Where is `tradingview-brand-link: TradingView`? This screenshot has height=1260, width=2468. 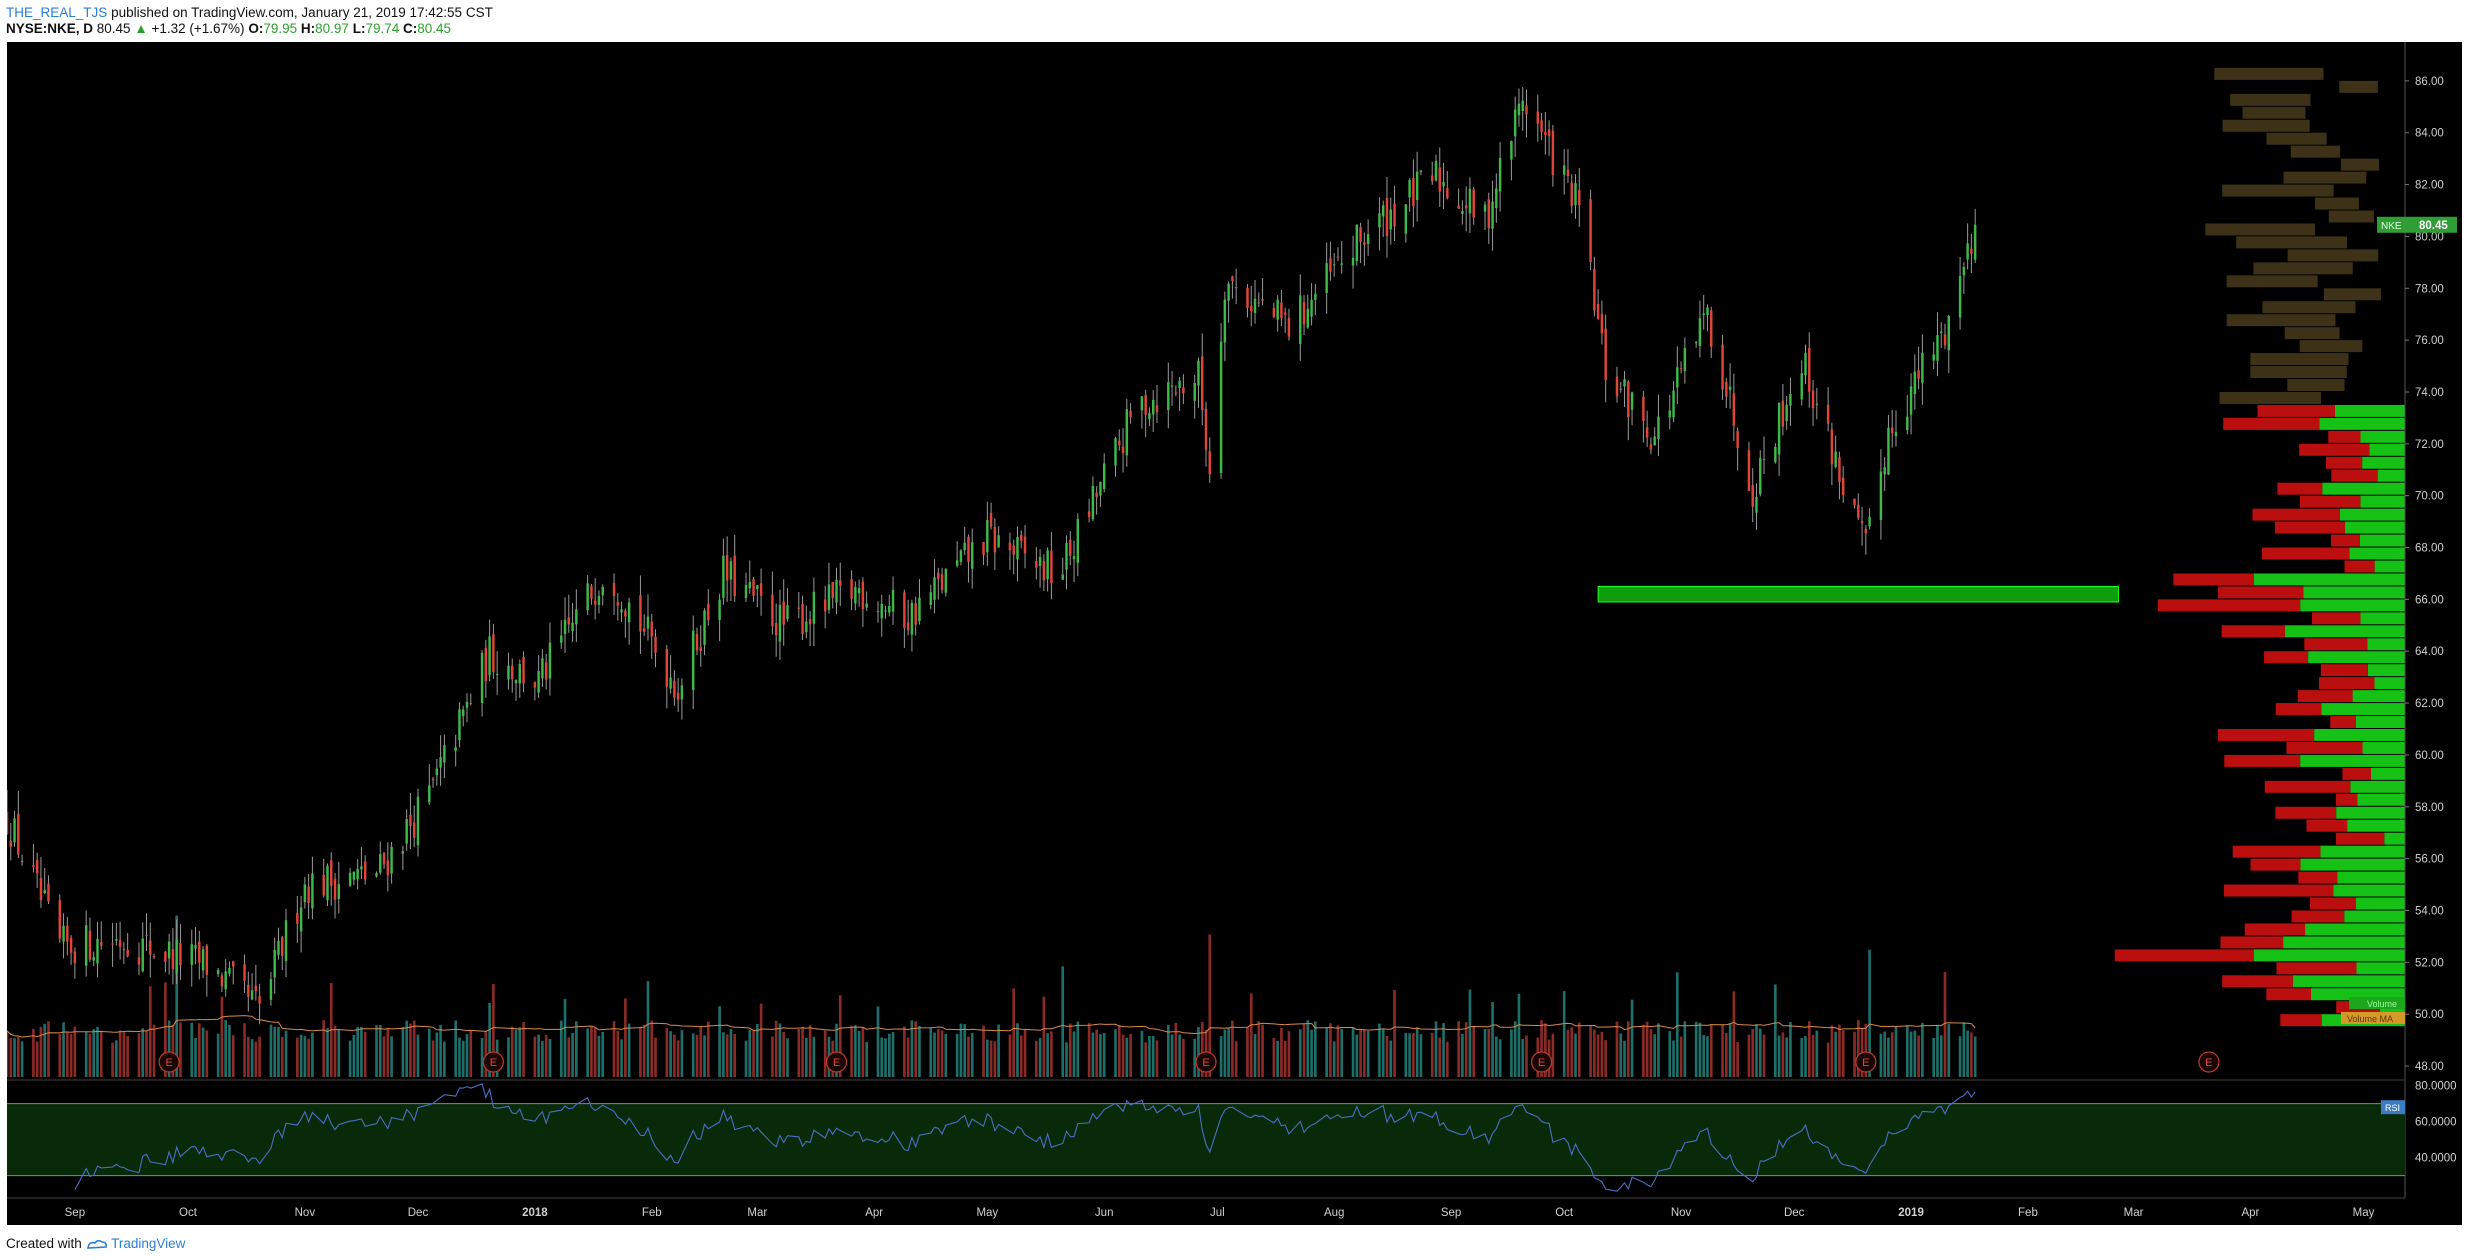
tradingview-brand-link: TradingView is located at coordinates (148, 1243).